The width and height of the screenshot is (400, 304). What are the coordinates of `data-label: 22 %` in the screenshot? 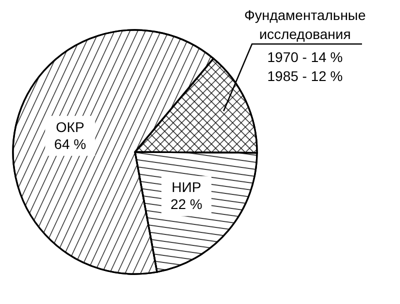 It's located at (186, 204).